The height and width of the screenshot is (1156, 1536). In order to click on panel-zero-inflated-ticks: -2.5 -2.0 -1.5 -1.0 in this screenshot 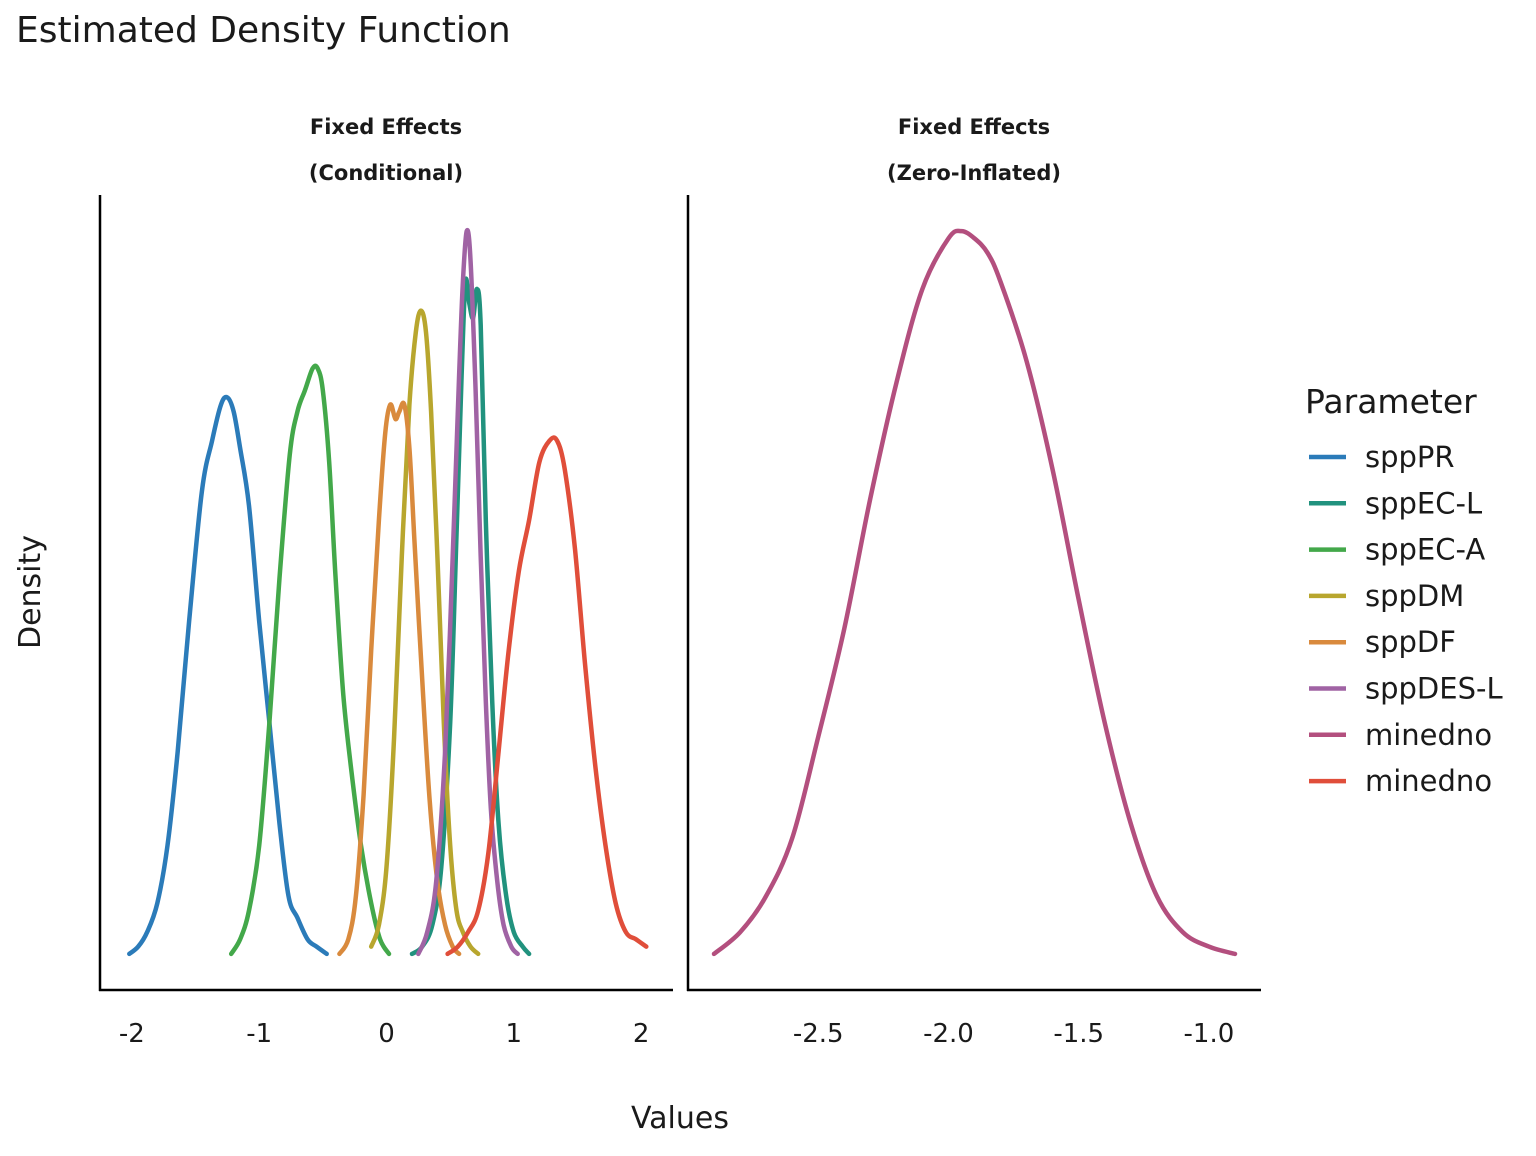, I will do `click(1014, 1034)`.